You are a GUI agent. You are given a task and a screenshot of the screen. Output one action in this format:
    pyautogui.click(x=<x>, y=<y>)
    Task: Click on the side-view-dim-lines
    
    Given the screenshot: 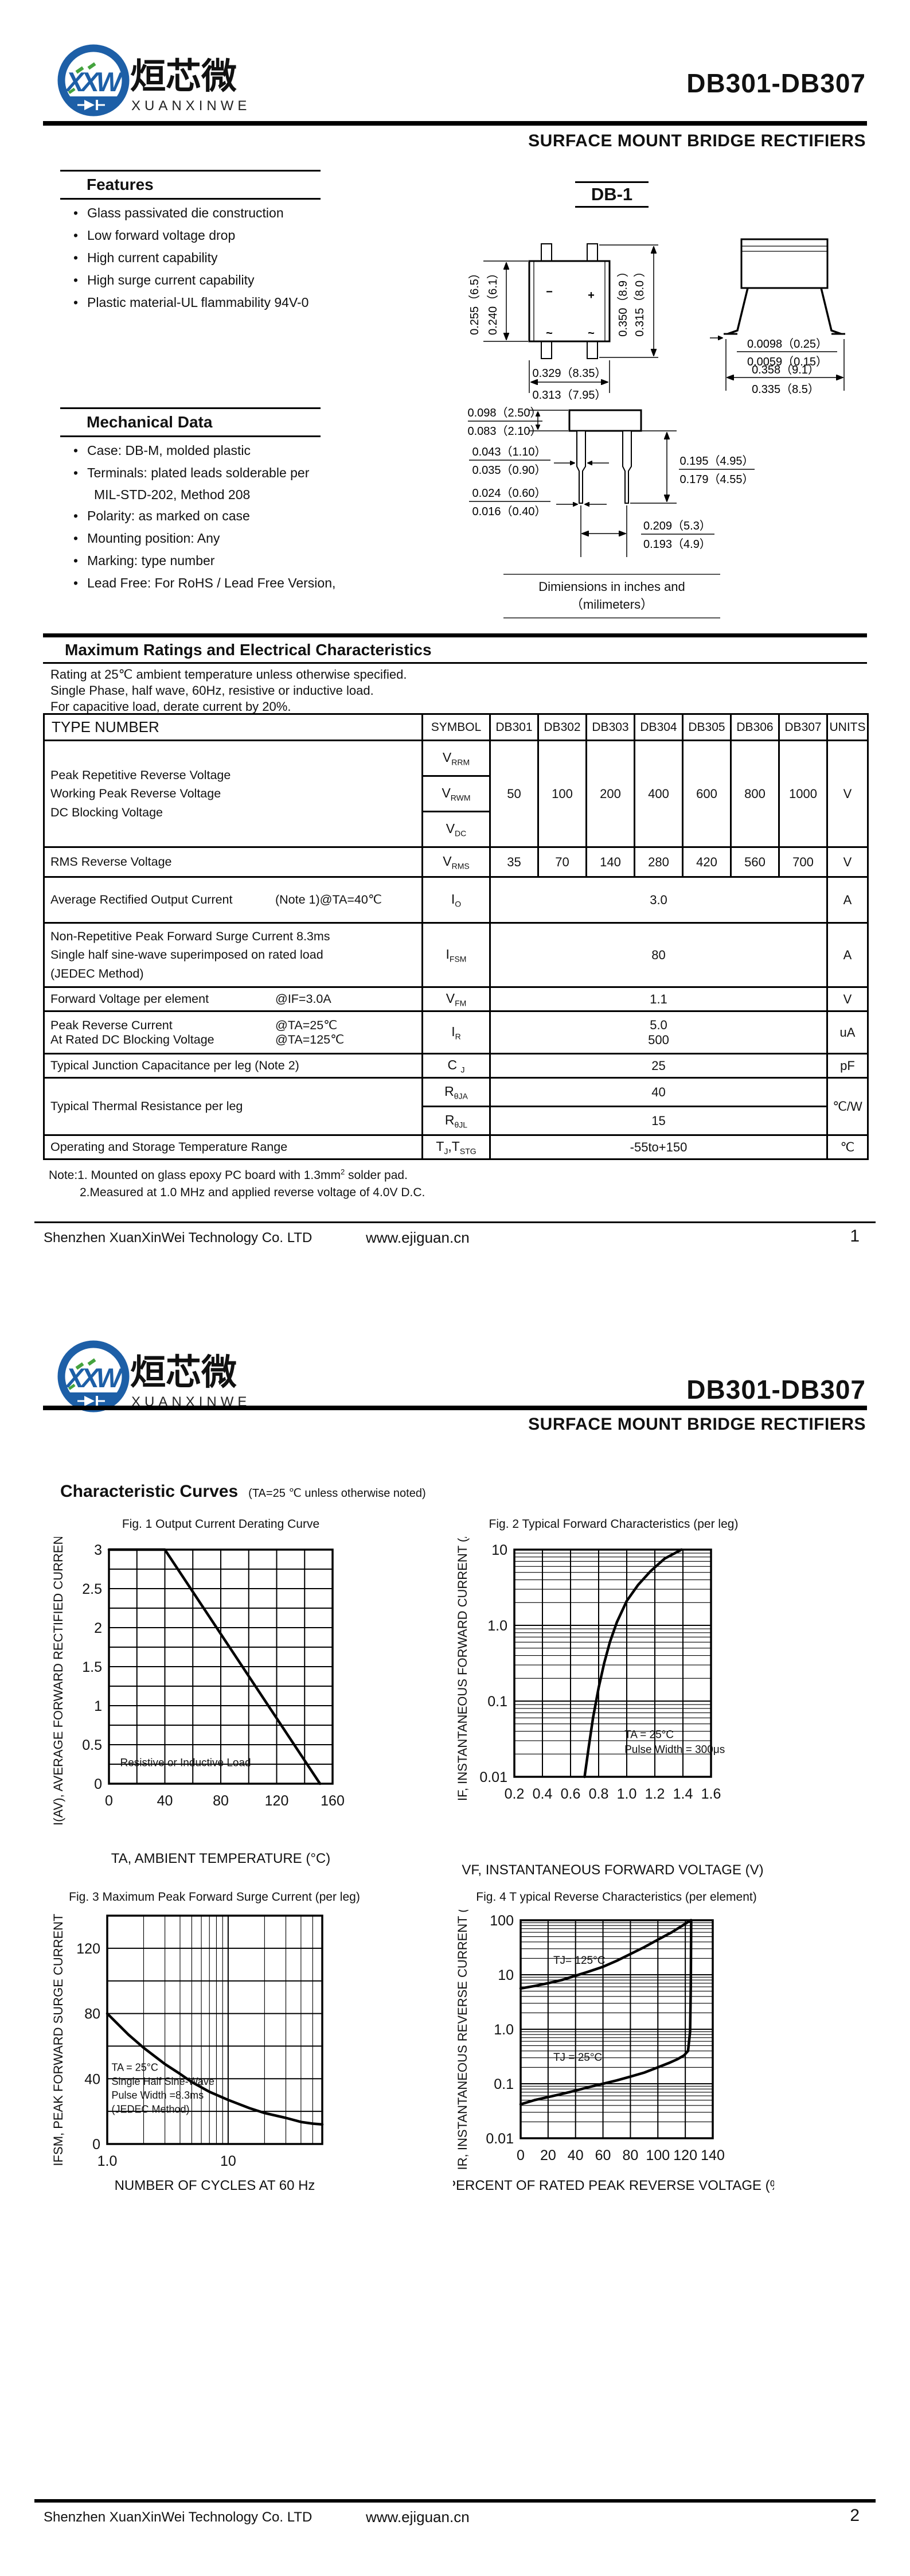 What is the action you would take?
    pyautogui.click(x=777, y=365)
    